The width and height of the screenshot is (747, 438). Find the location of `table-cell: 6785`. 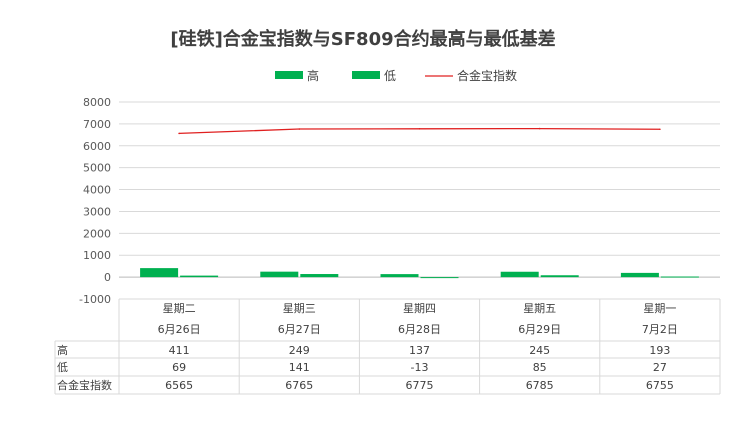

table-cell: 6785 is located at coordinates (540, 385).